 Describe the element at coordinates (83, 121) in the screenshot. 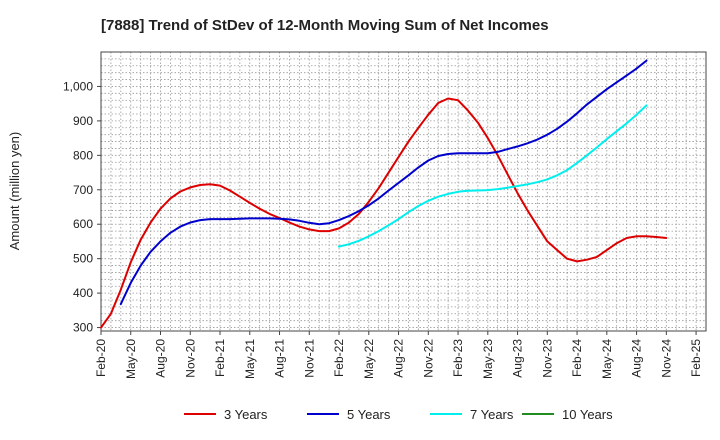

I see `y-tick-label: 900` at that location.